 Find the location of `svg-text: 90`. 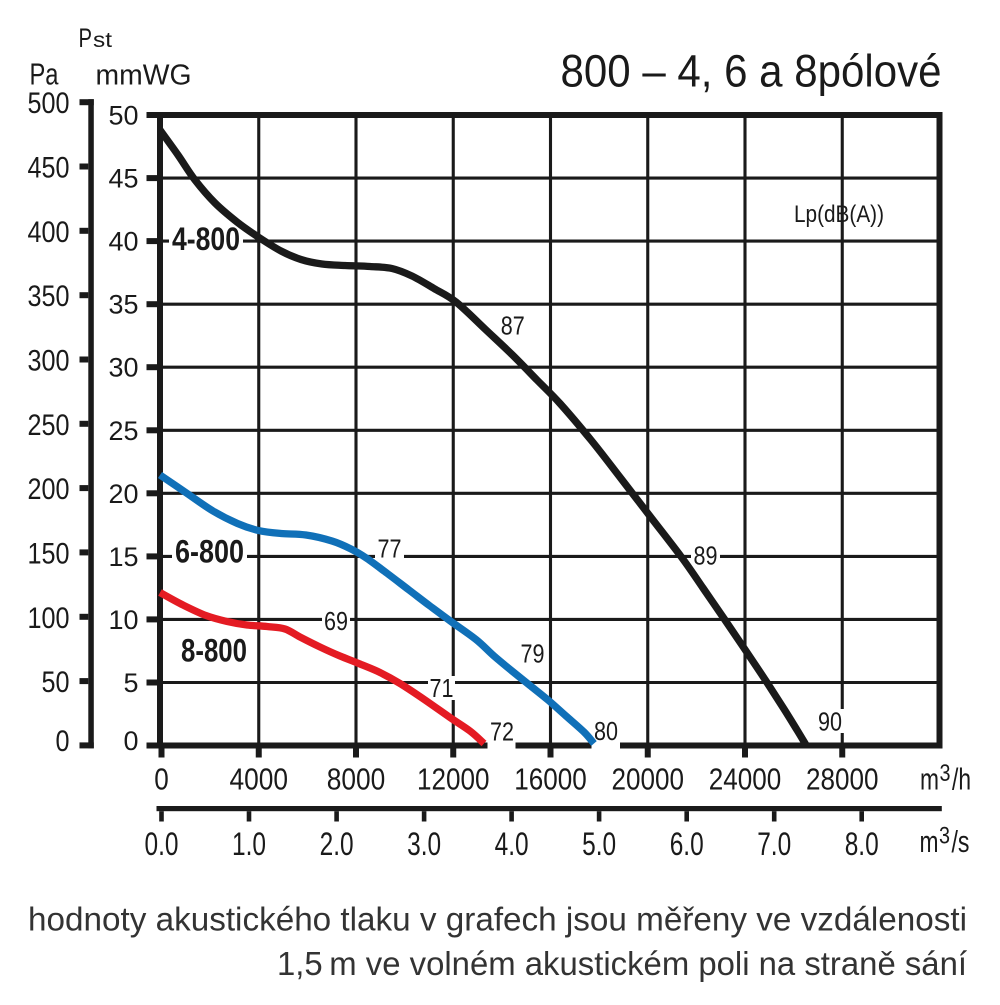

svg-text: 90 is located at coordinates (830, 722).